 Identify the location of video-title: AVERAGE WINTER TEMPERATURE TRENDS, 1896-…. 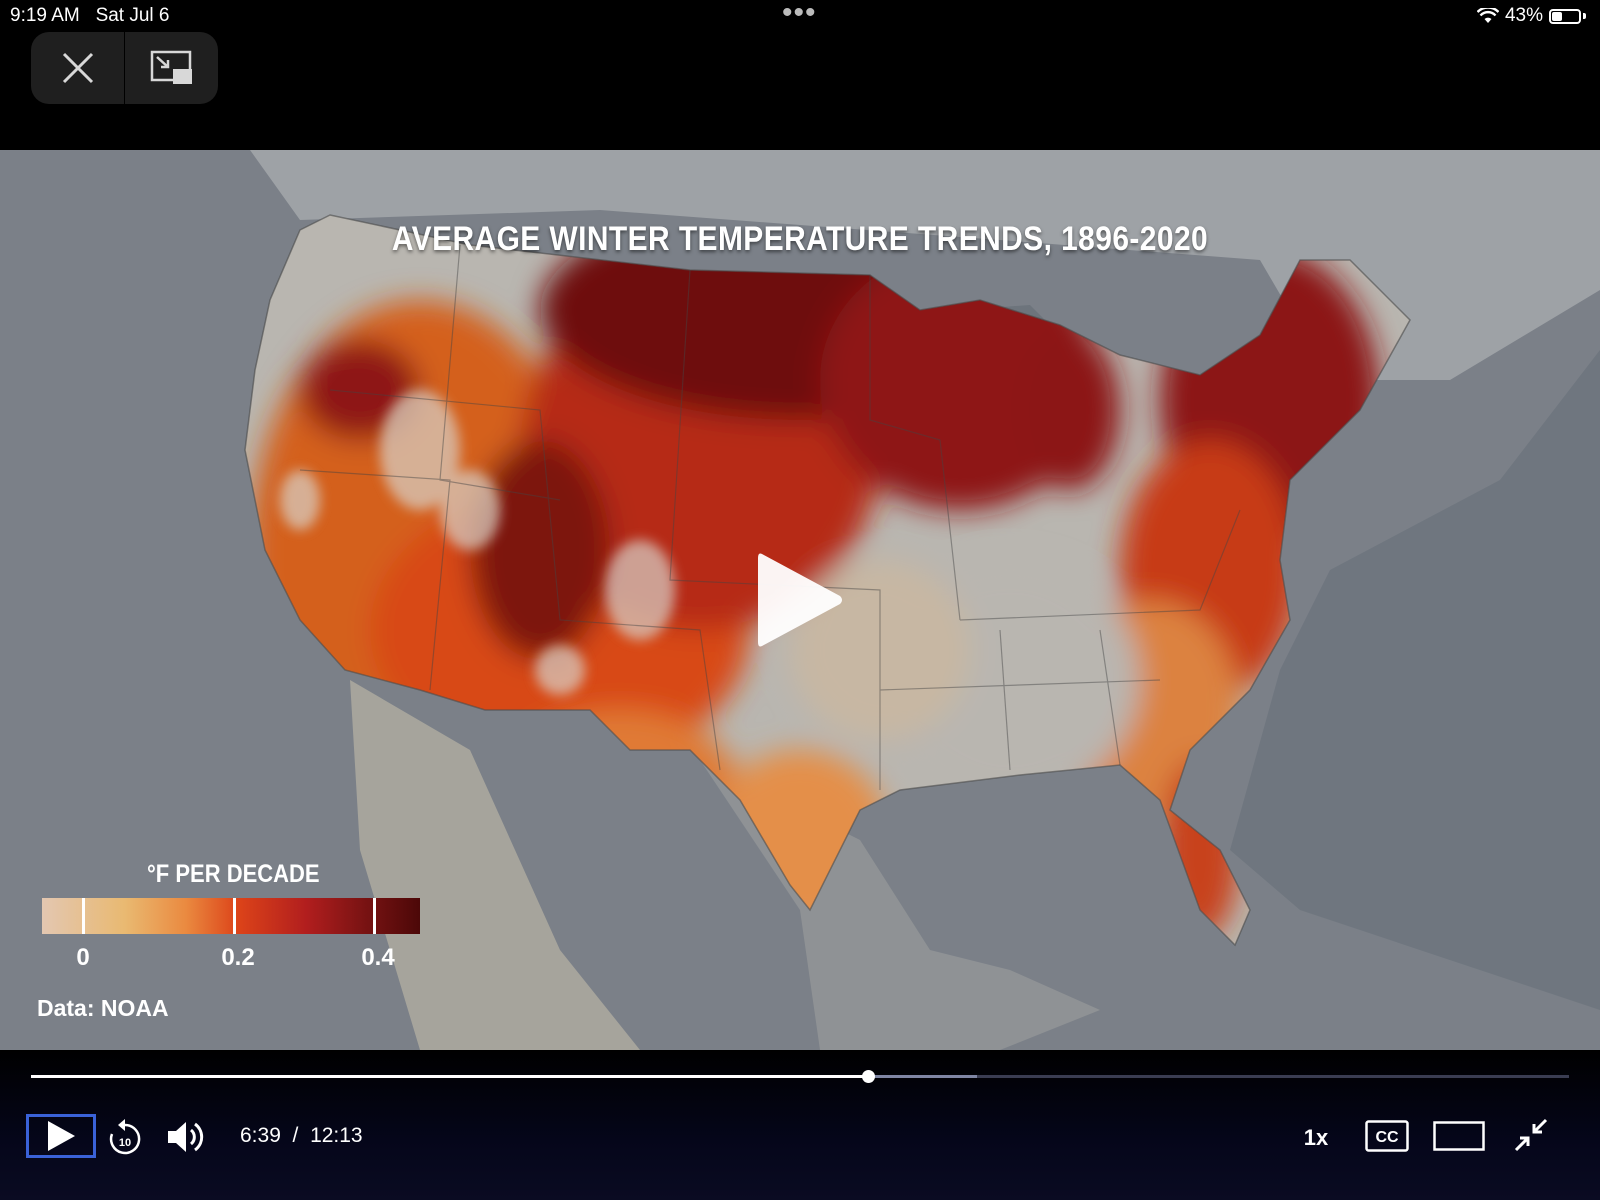
(800, 239).